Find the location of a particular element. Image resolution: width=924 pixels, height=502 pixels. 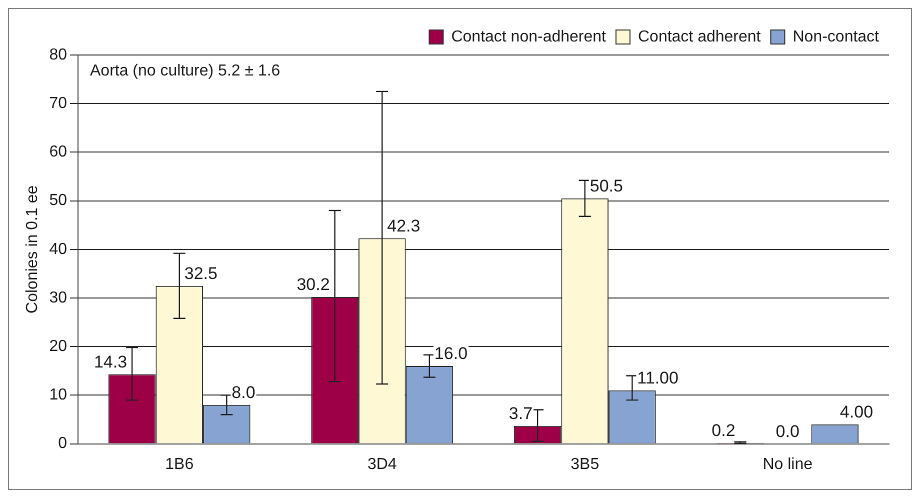

y-axis-title: Colonies in 0.1 ee is located at coordinates (33, 249).